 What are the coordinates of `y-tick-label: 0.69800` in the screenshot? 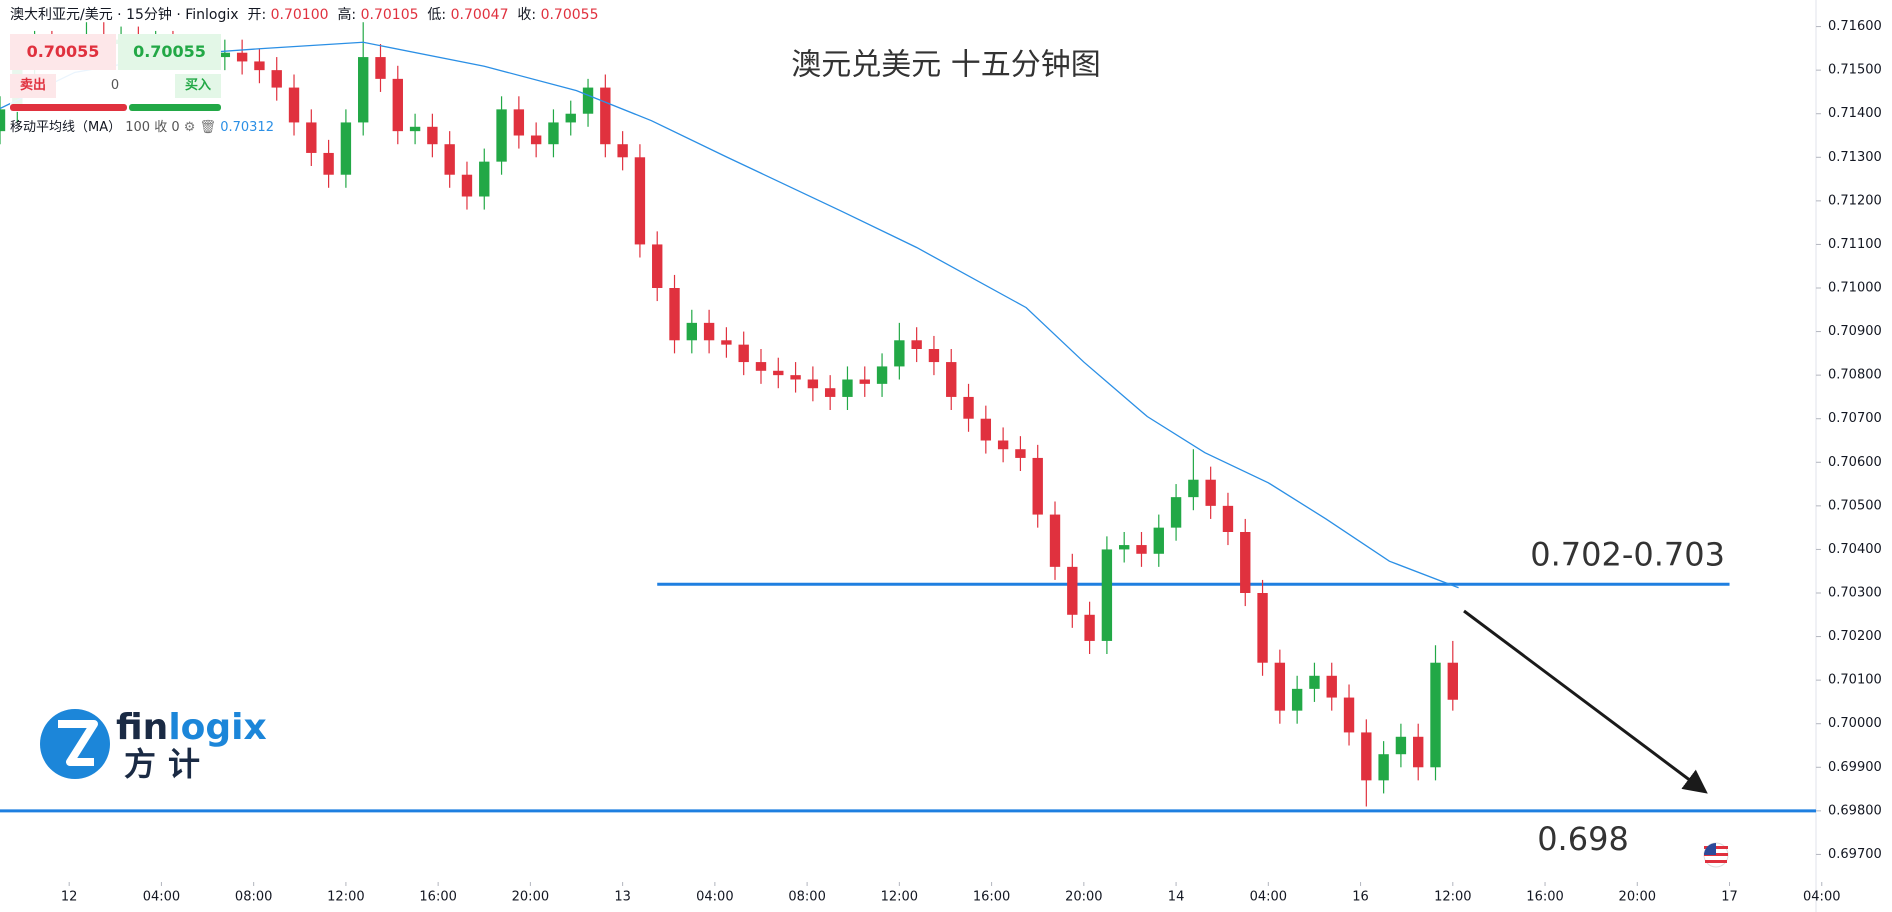 It's located at (1855, 810).